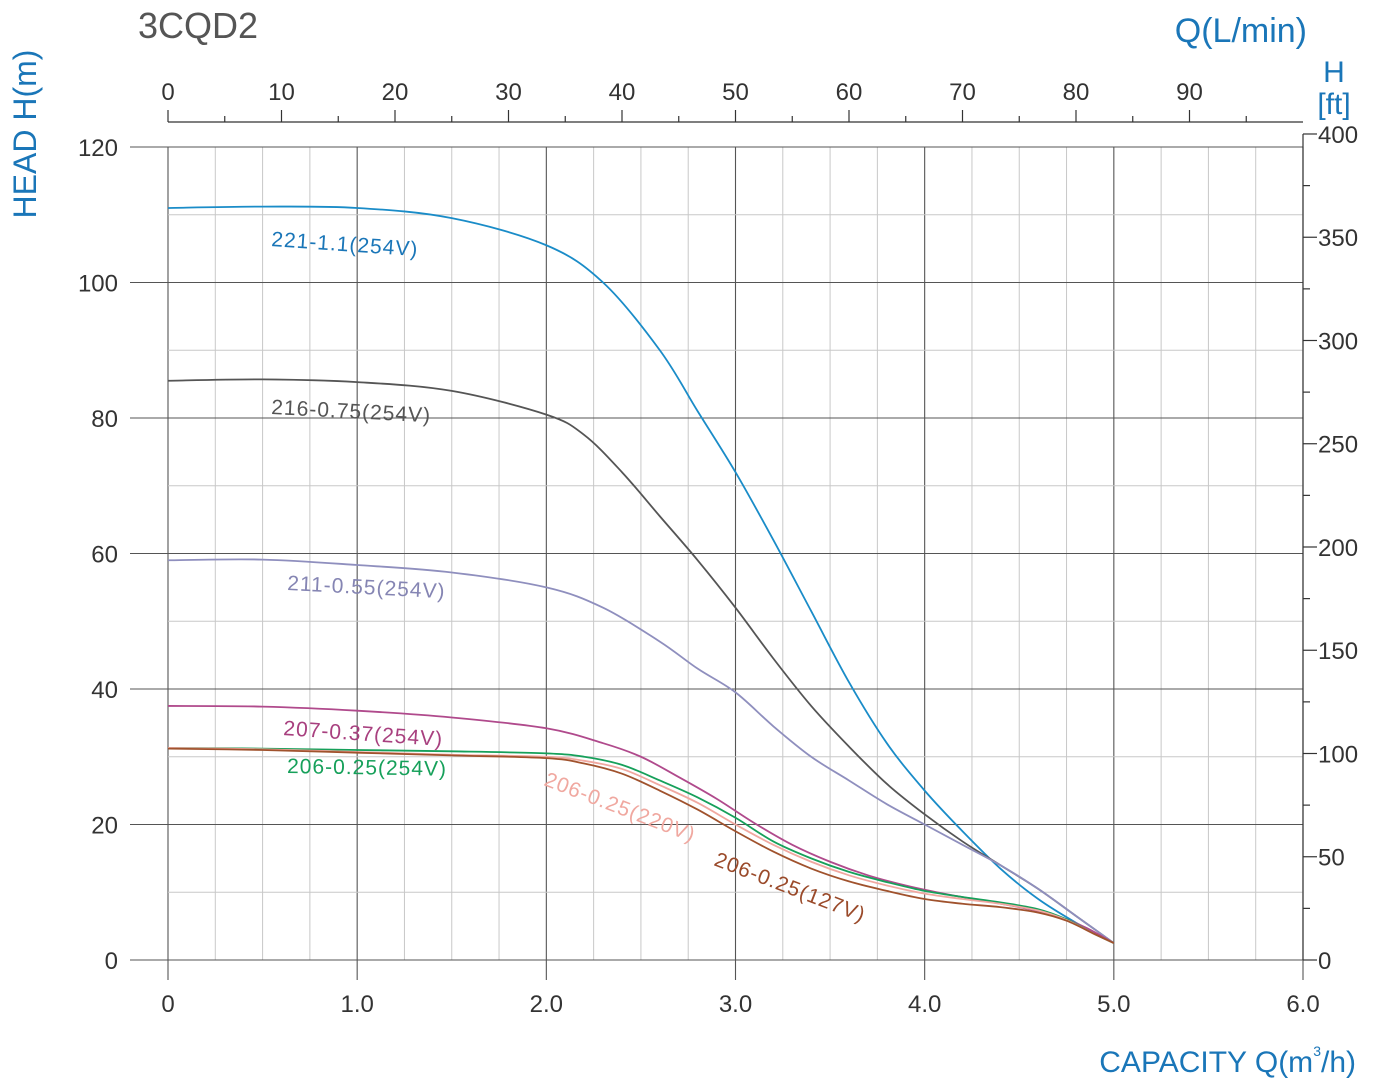  I want to click on x-tick-label: 2.0, so click(546, 1004).